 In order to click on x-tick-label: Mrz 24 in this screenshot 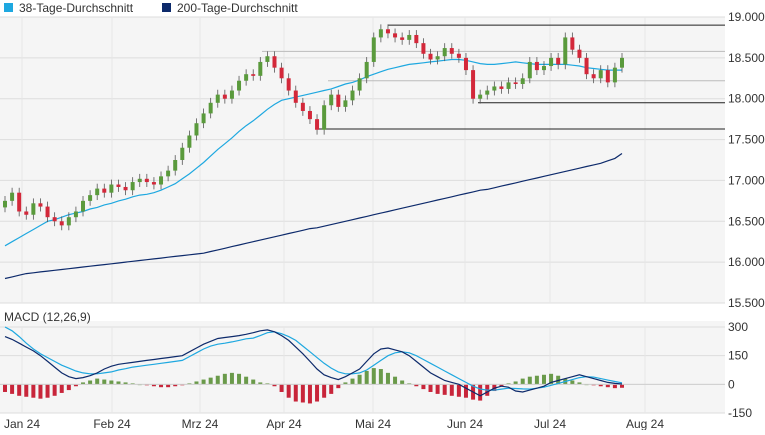, I will do `click(200, 423)`.